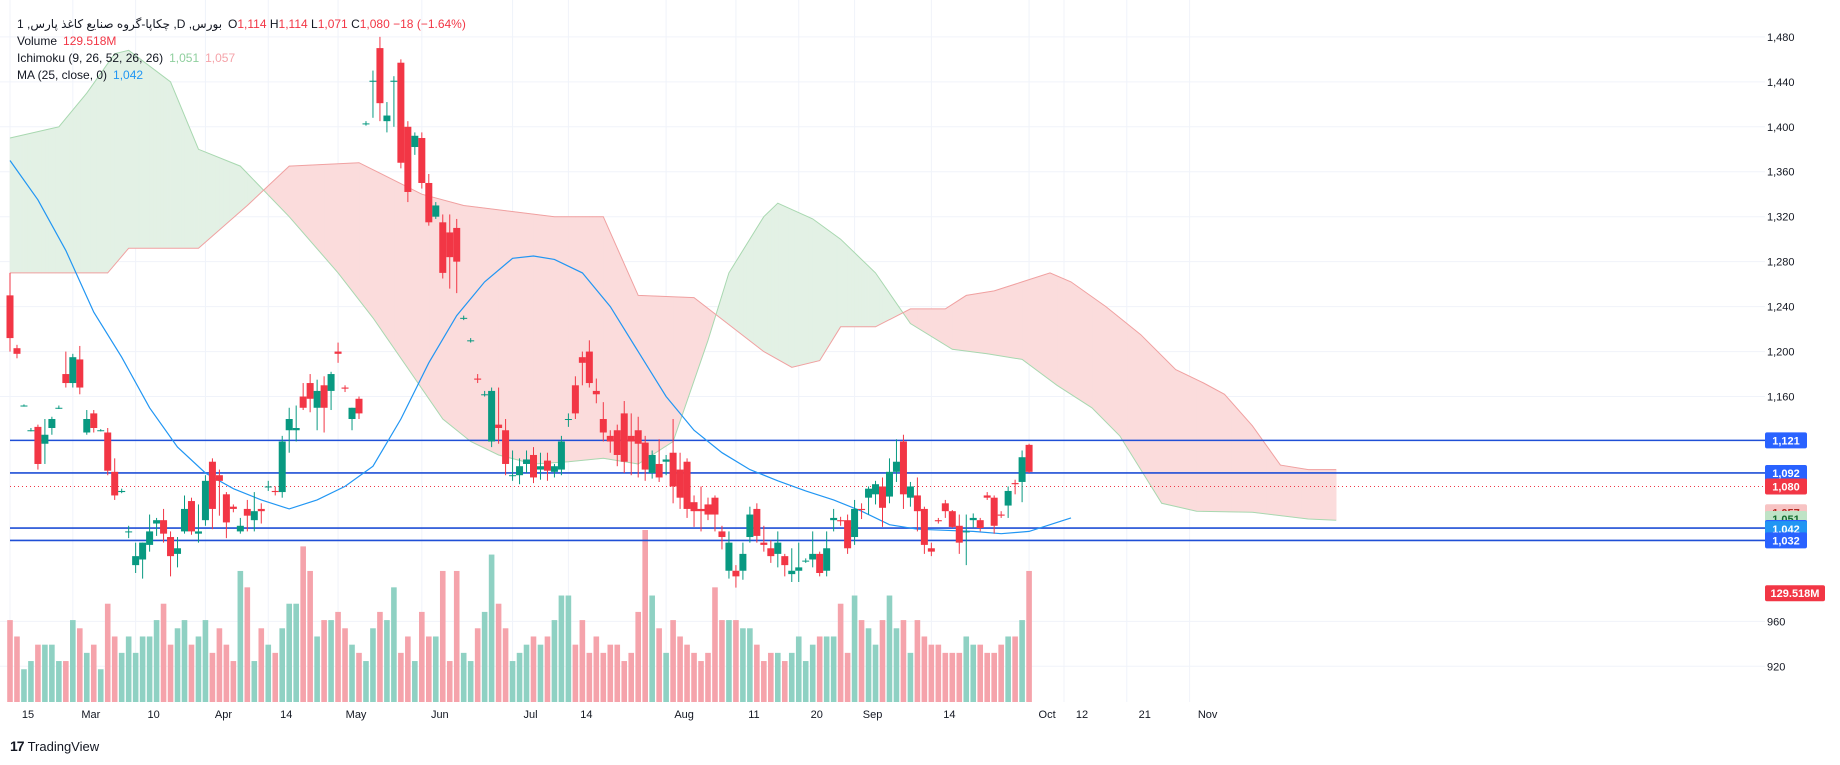  I want to click on y-tick-label: 1,160, so click(1781, 398).